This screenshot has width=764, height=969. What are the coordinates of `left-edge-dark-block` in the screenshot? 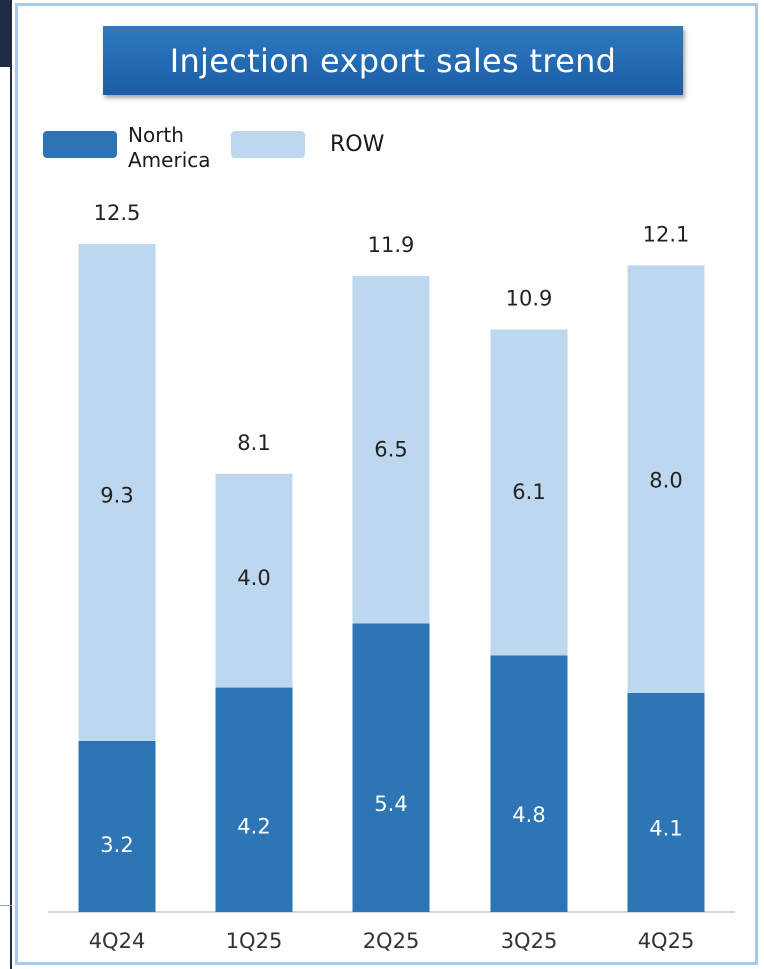 It's located at (6, 33).